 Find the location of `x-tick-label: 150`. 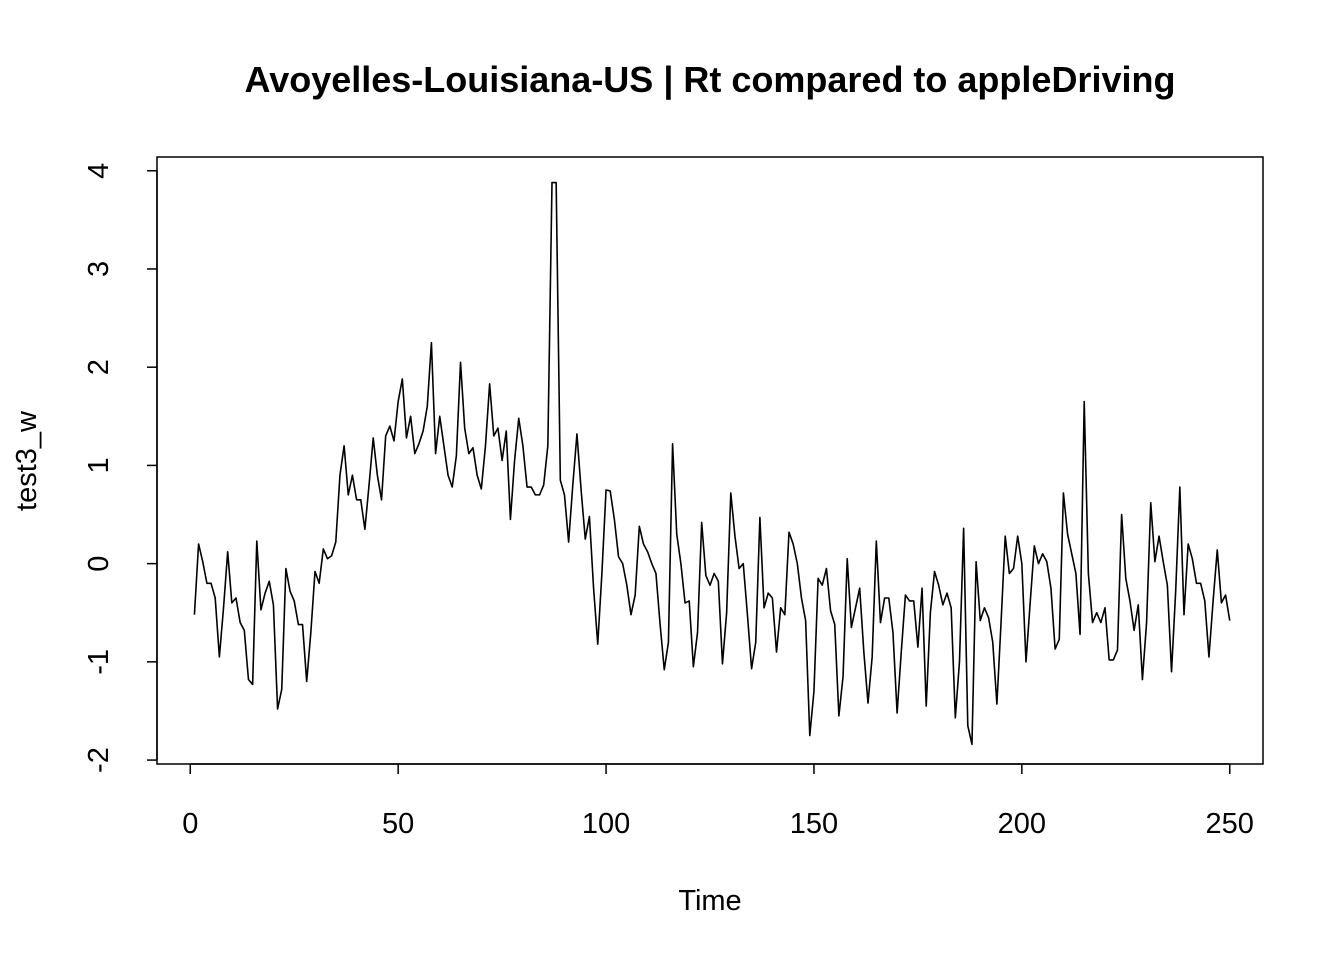

x-tick-label: 150 is located at coordinates (814, 824).